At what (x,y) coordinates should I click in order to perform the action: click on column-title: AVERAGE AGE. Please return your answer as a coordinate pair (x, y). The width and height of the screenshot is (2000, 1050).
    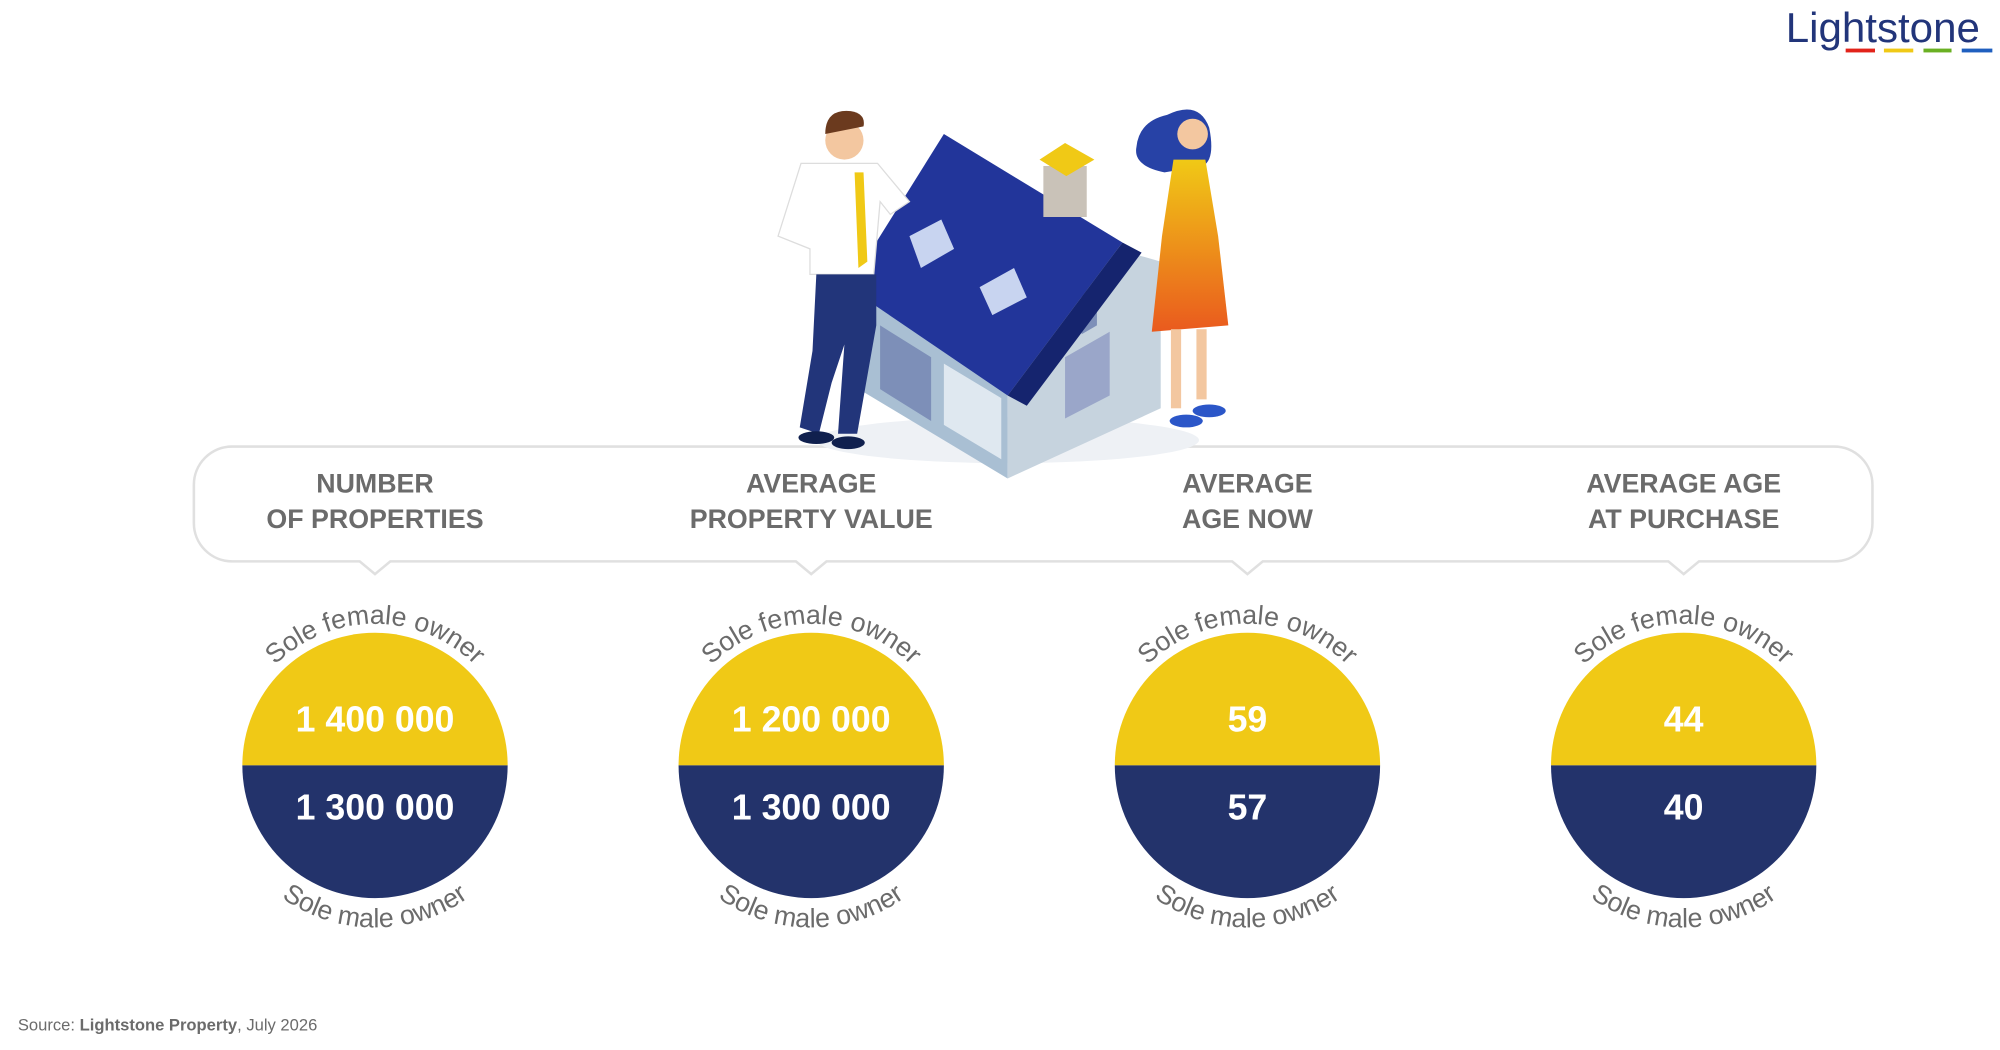
    Looking at the image, I should click on (1683, 483).